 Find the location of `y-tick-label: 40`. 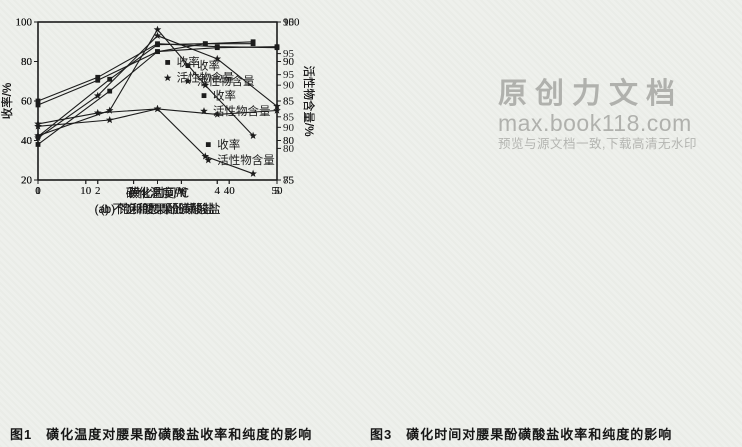

y-tick-label: 40 is located at coordinates (27, 141).